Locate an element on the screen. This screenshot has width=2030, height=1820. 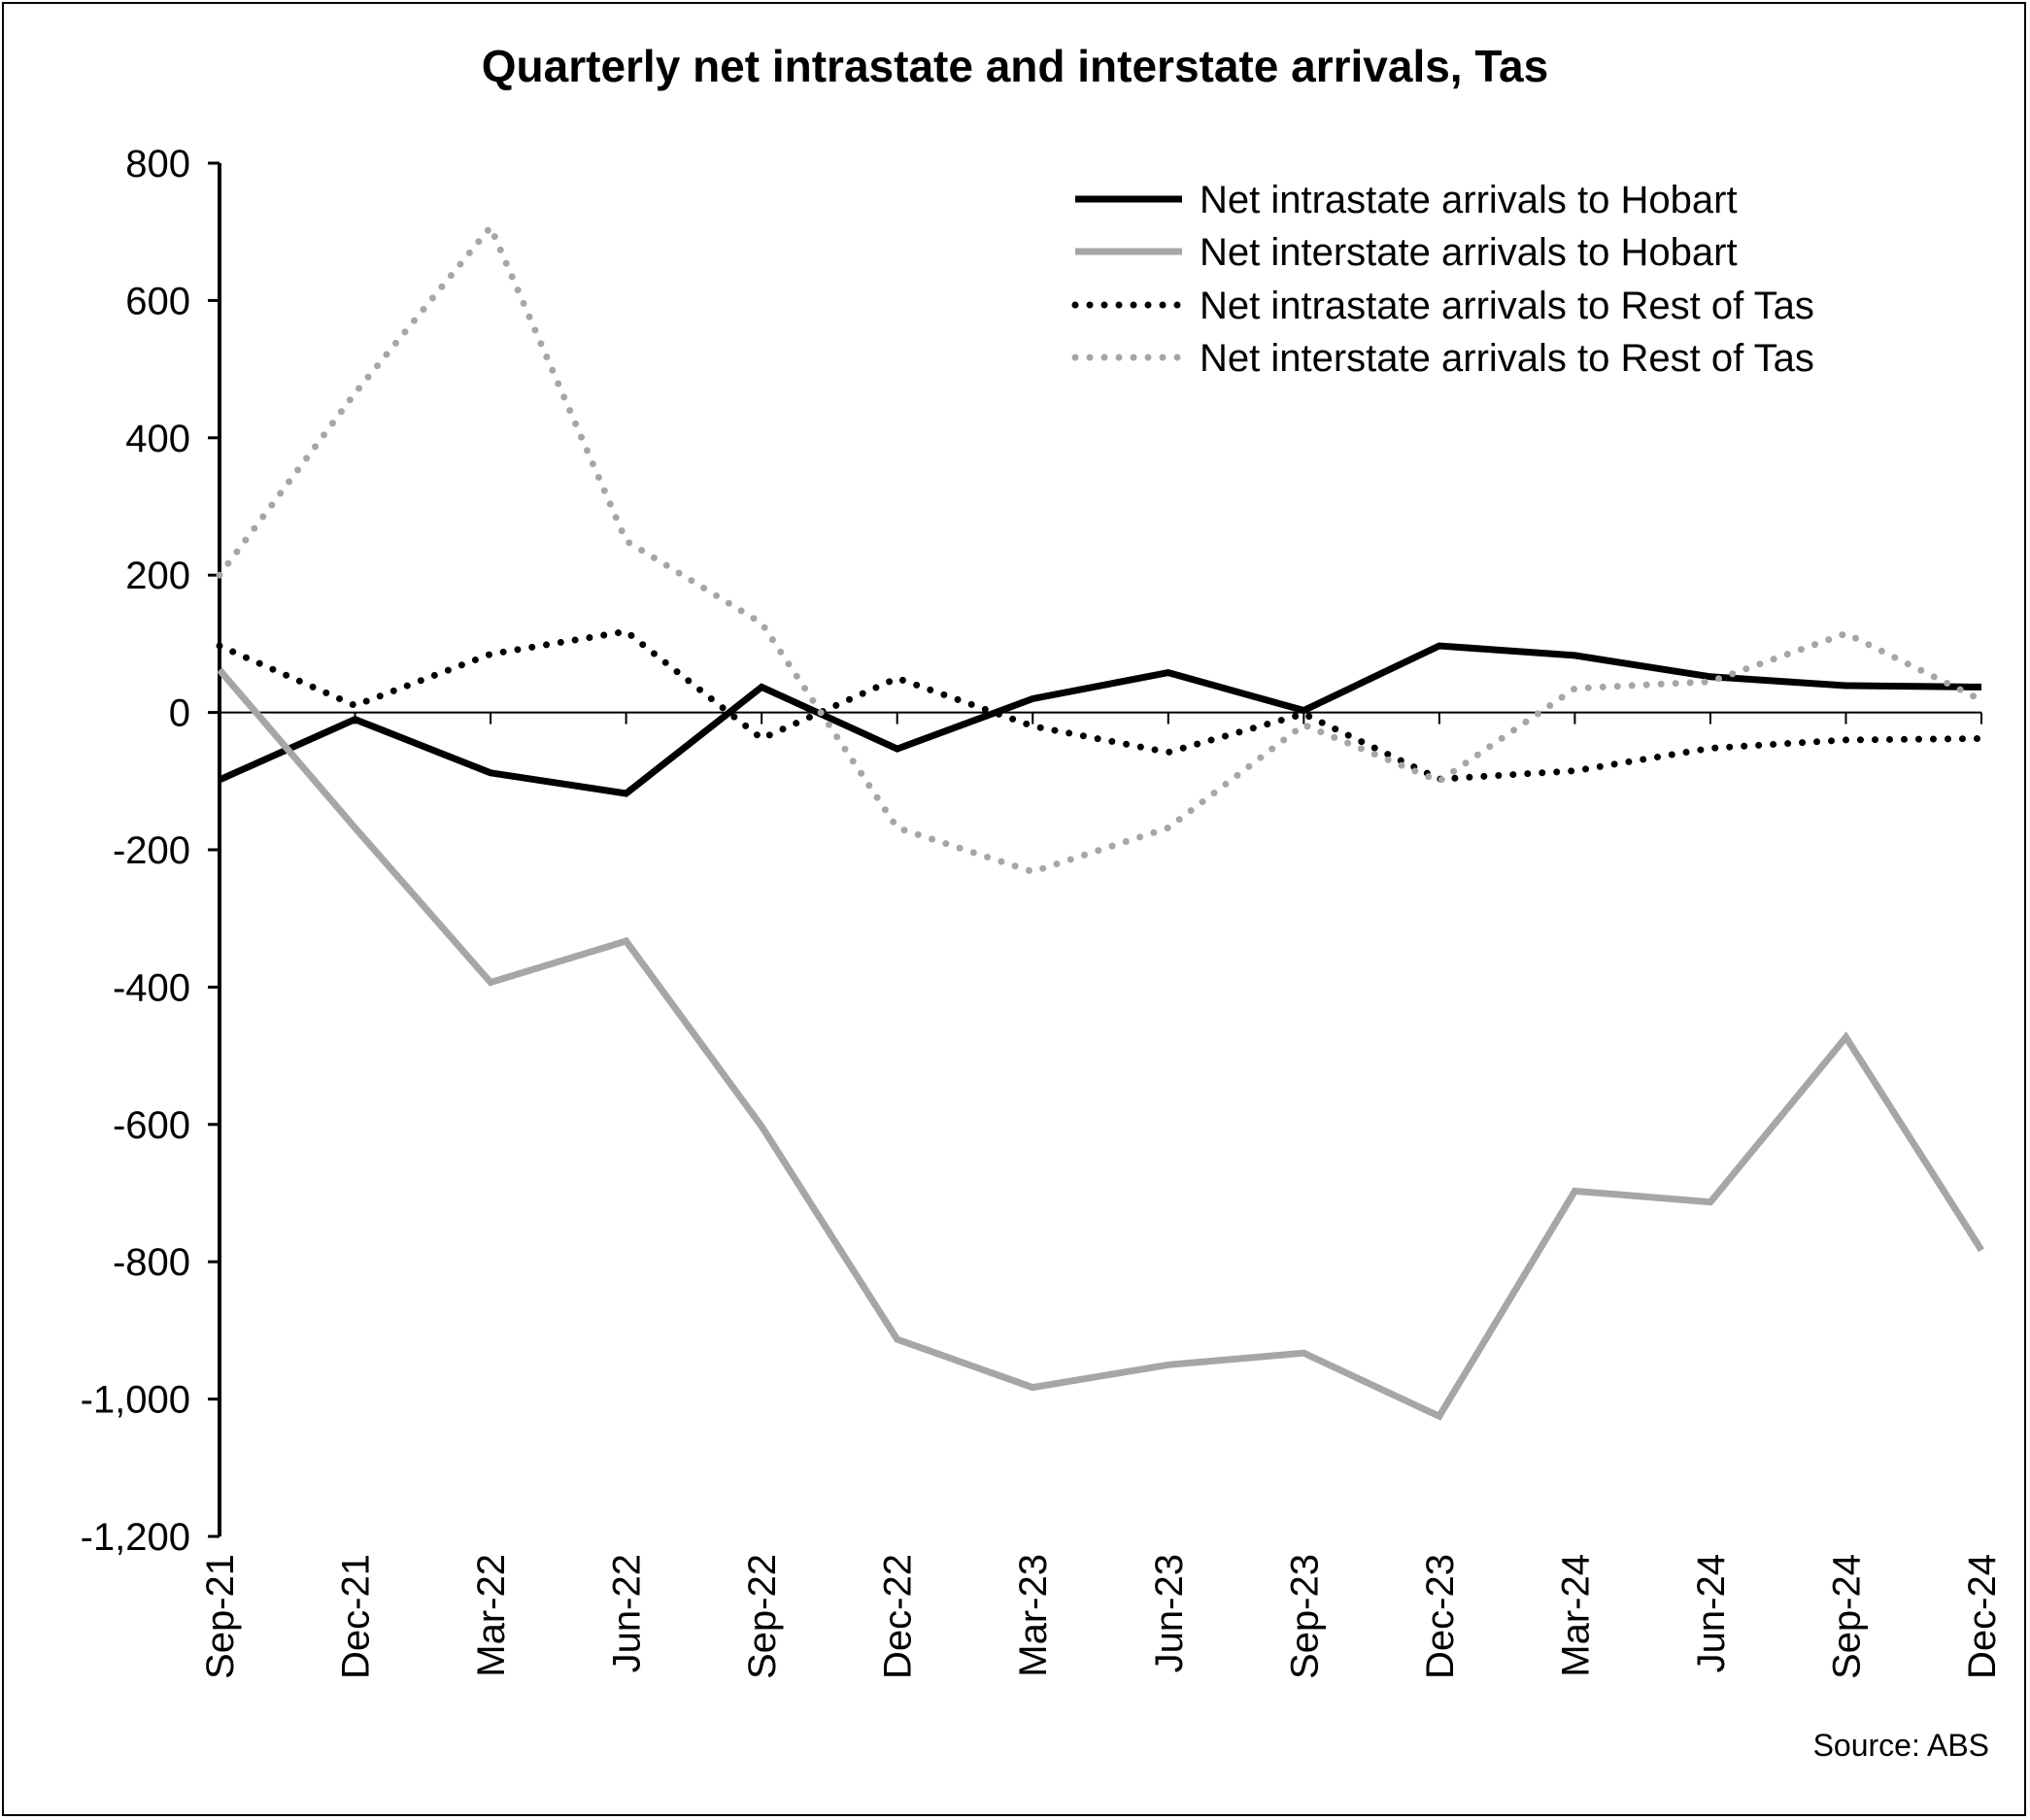
x-tick-label: Mar-22 is located at coordinates (491, 1615).